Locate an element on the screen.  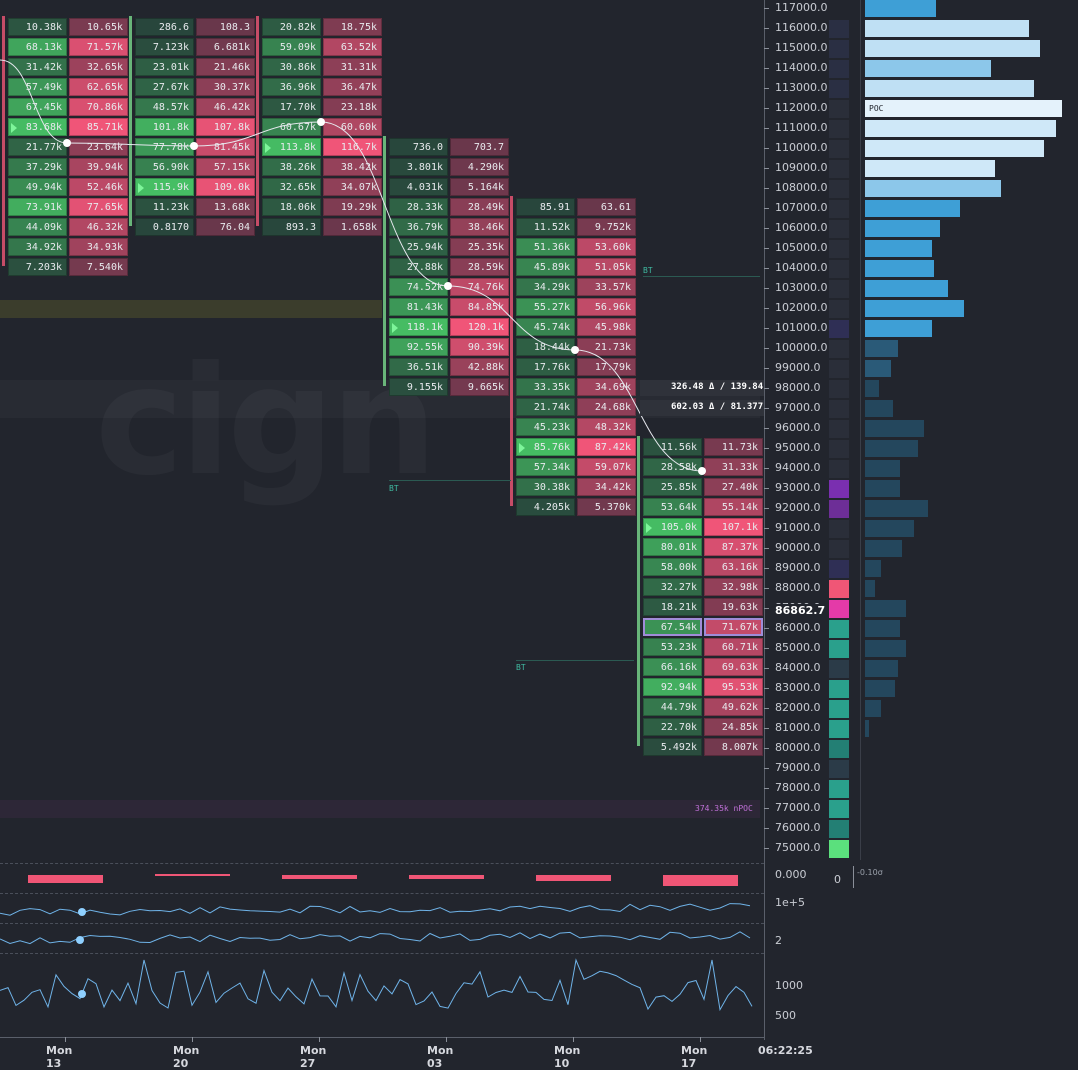
bid-volume-cell: 32.98k is located at coordinates (733, 587).